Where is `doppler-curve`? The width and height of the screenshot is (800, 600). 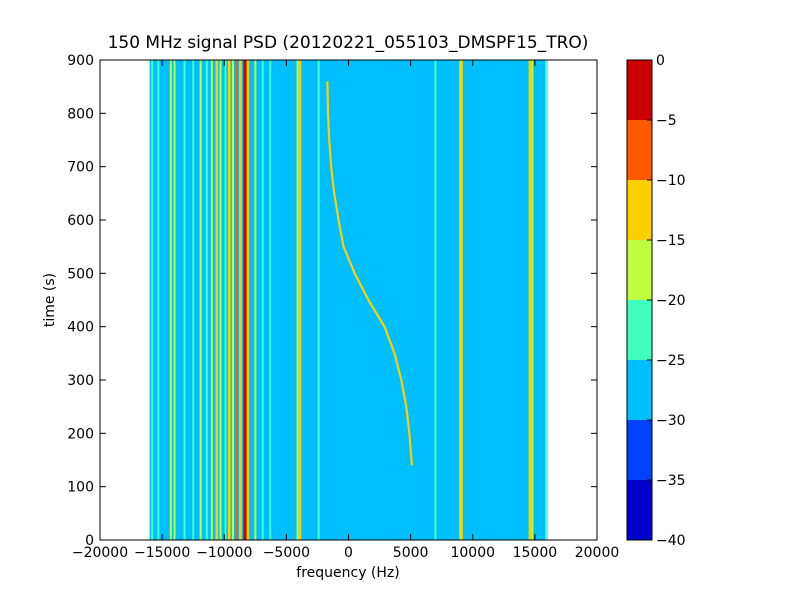 doppler-curve is located at coordinates (369, 273).